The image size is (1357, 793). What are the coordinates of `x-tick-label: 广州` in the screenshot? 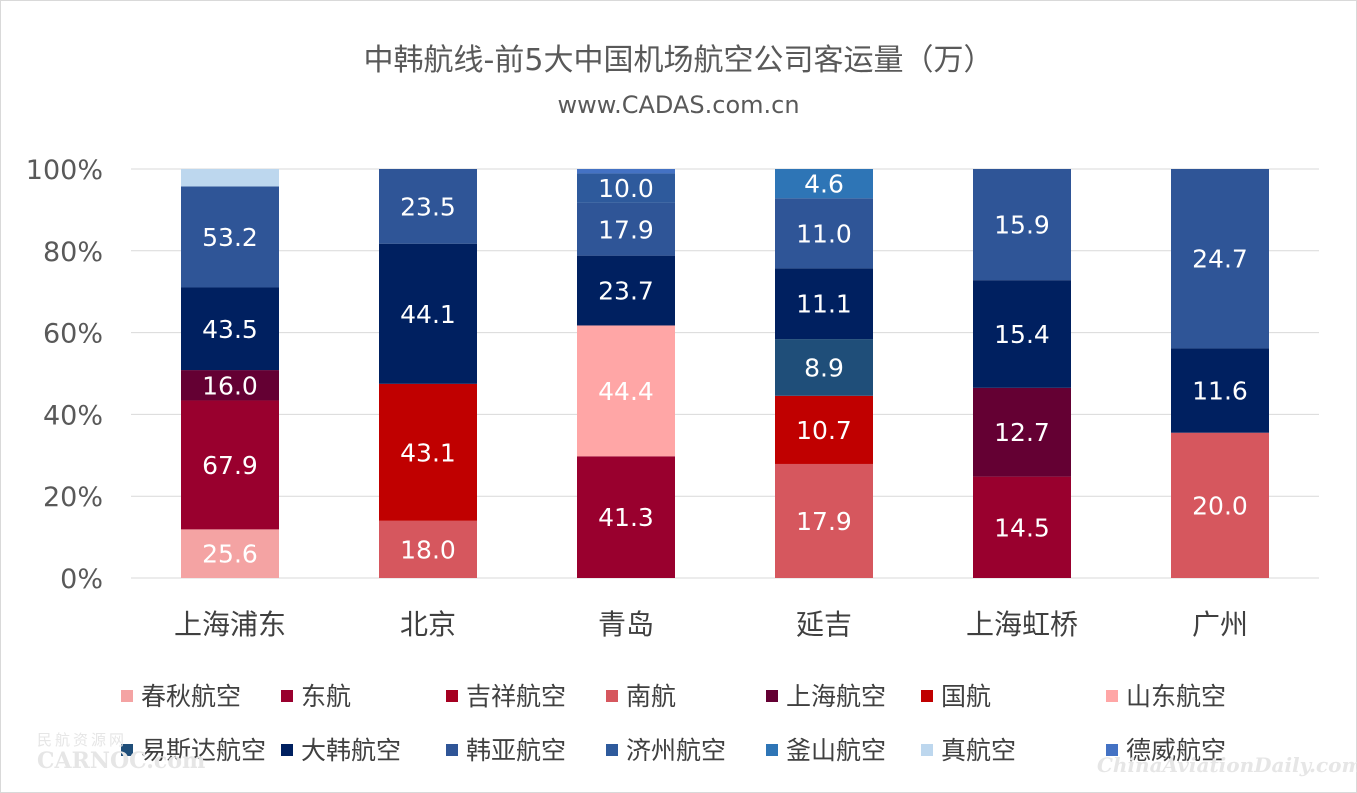 It's located at (1220, 624).